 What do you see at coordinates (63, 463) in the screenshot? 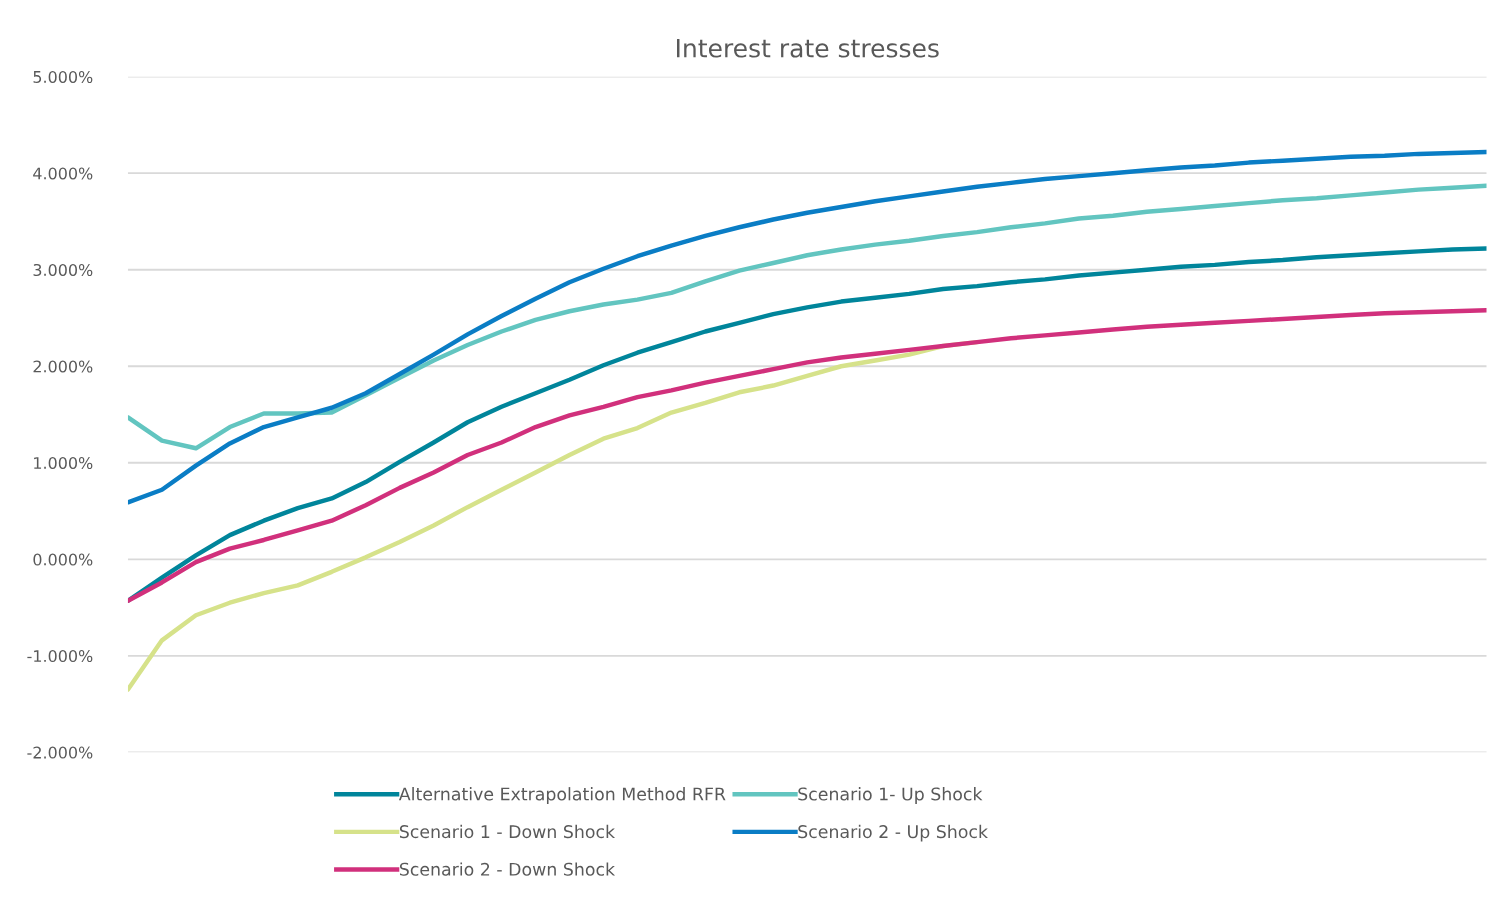
I see `y-tick-label: 1.000%` at bounding box center [63, 463].